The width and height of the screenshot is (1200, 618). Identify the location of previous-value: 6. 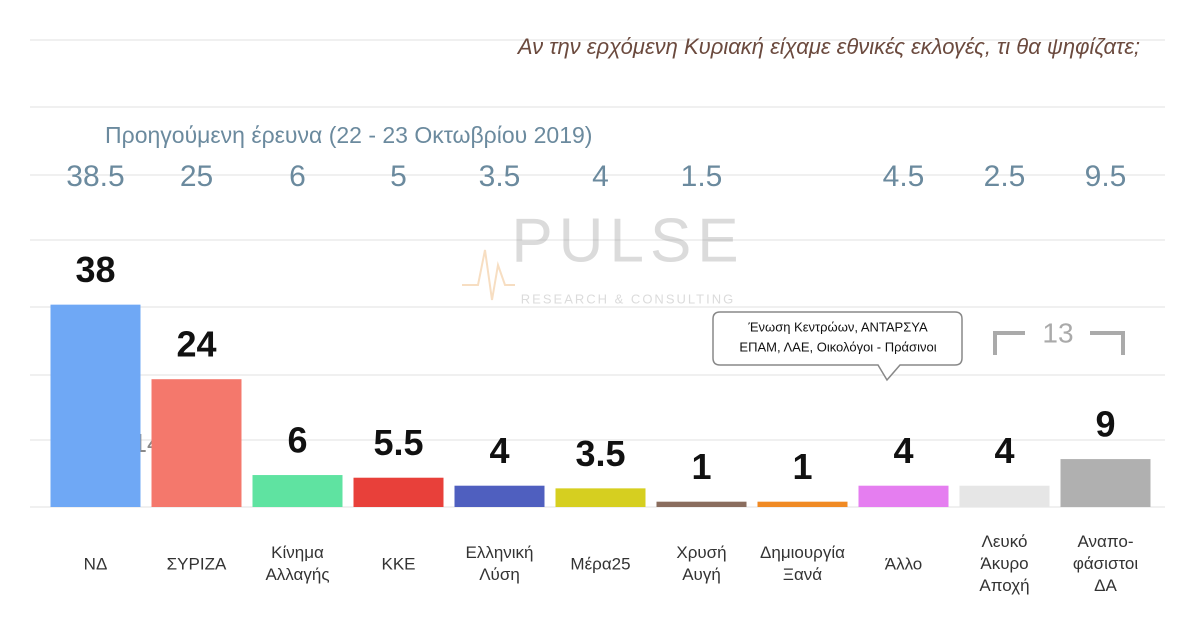
(297, 176).